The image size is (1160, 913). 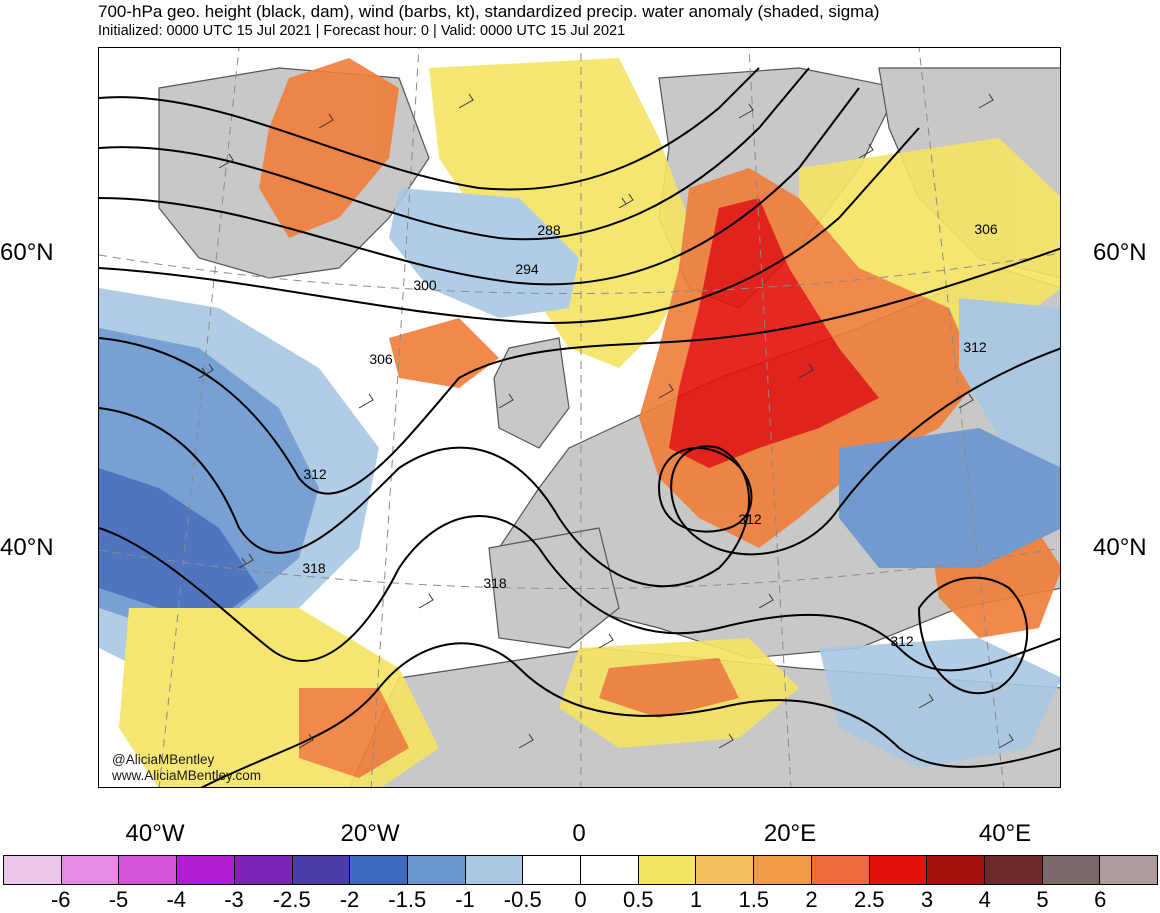 What do you see at coordinates (163, 759) in the screenshot?
I see `credit-handle: @AliciaMBentley` at bounding box center [163, 759].